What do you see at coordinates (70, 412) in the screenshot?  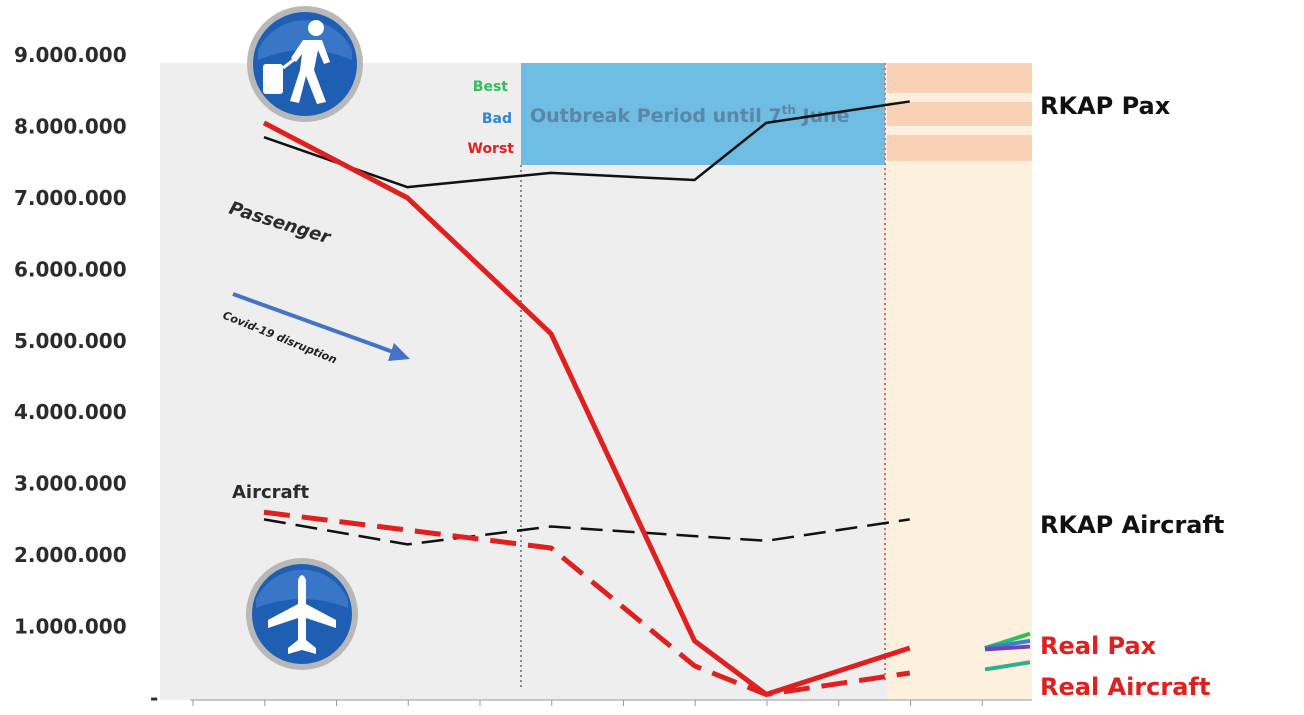 I see `y-tick-label: 4.000.000` at bounding box center [70, 412].